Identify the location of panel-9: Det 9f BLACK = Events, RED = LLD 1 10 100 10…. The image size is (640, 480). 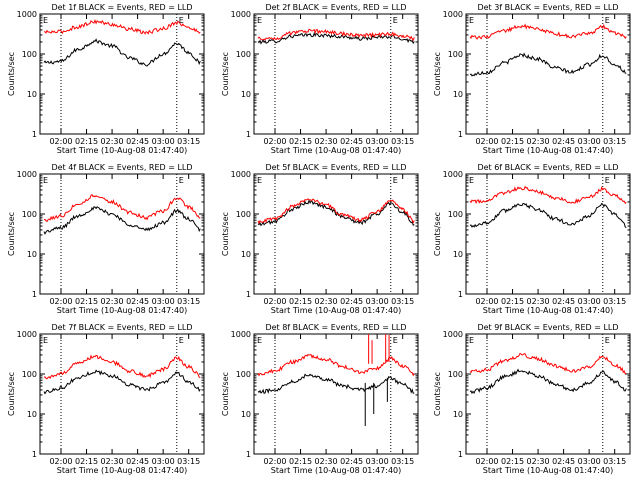
(532, 399).